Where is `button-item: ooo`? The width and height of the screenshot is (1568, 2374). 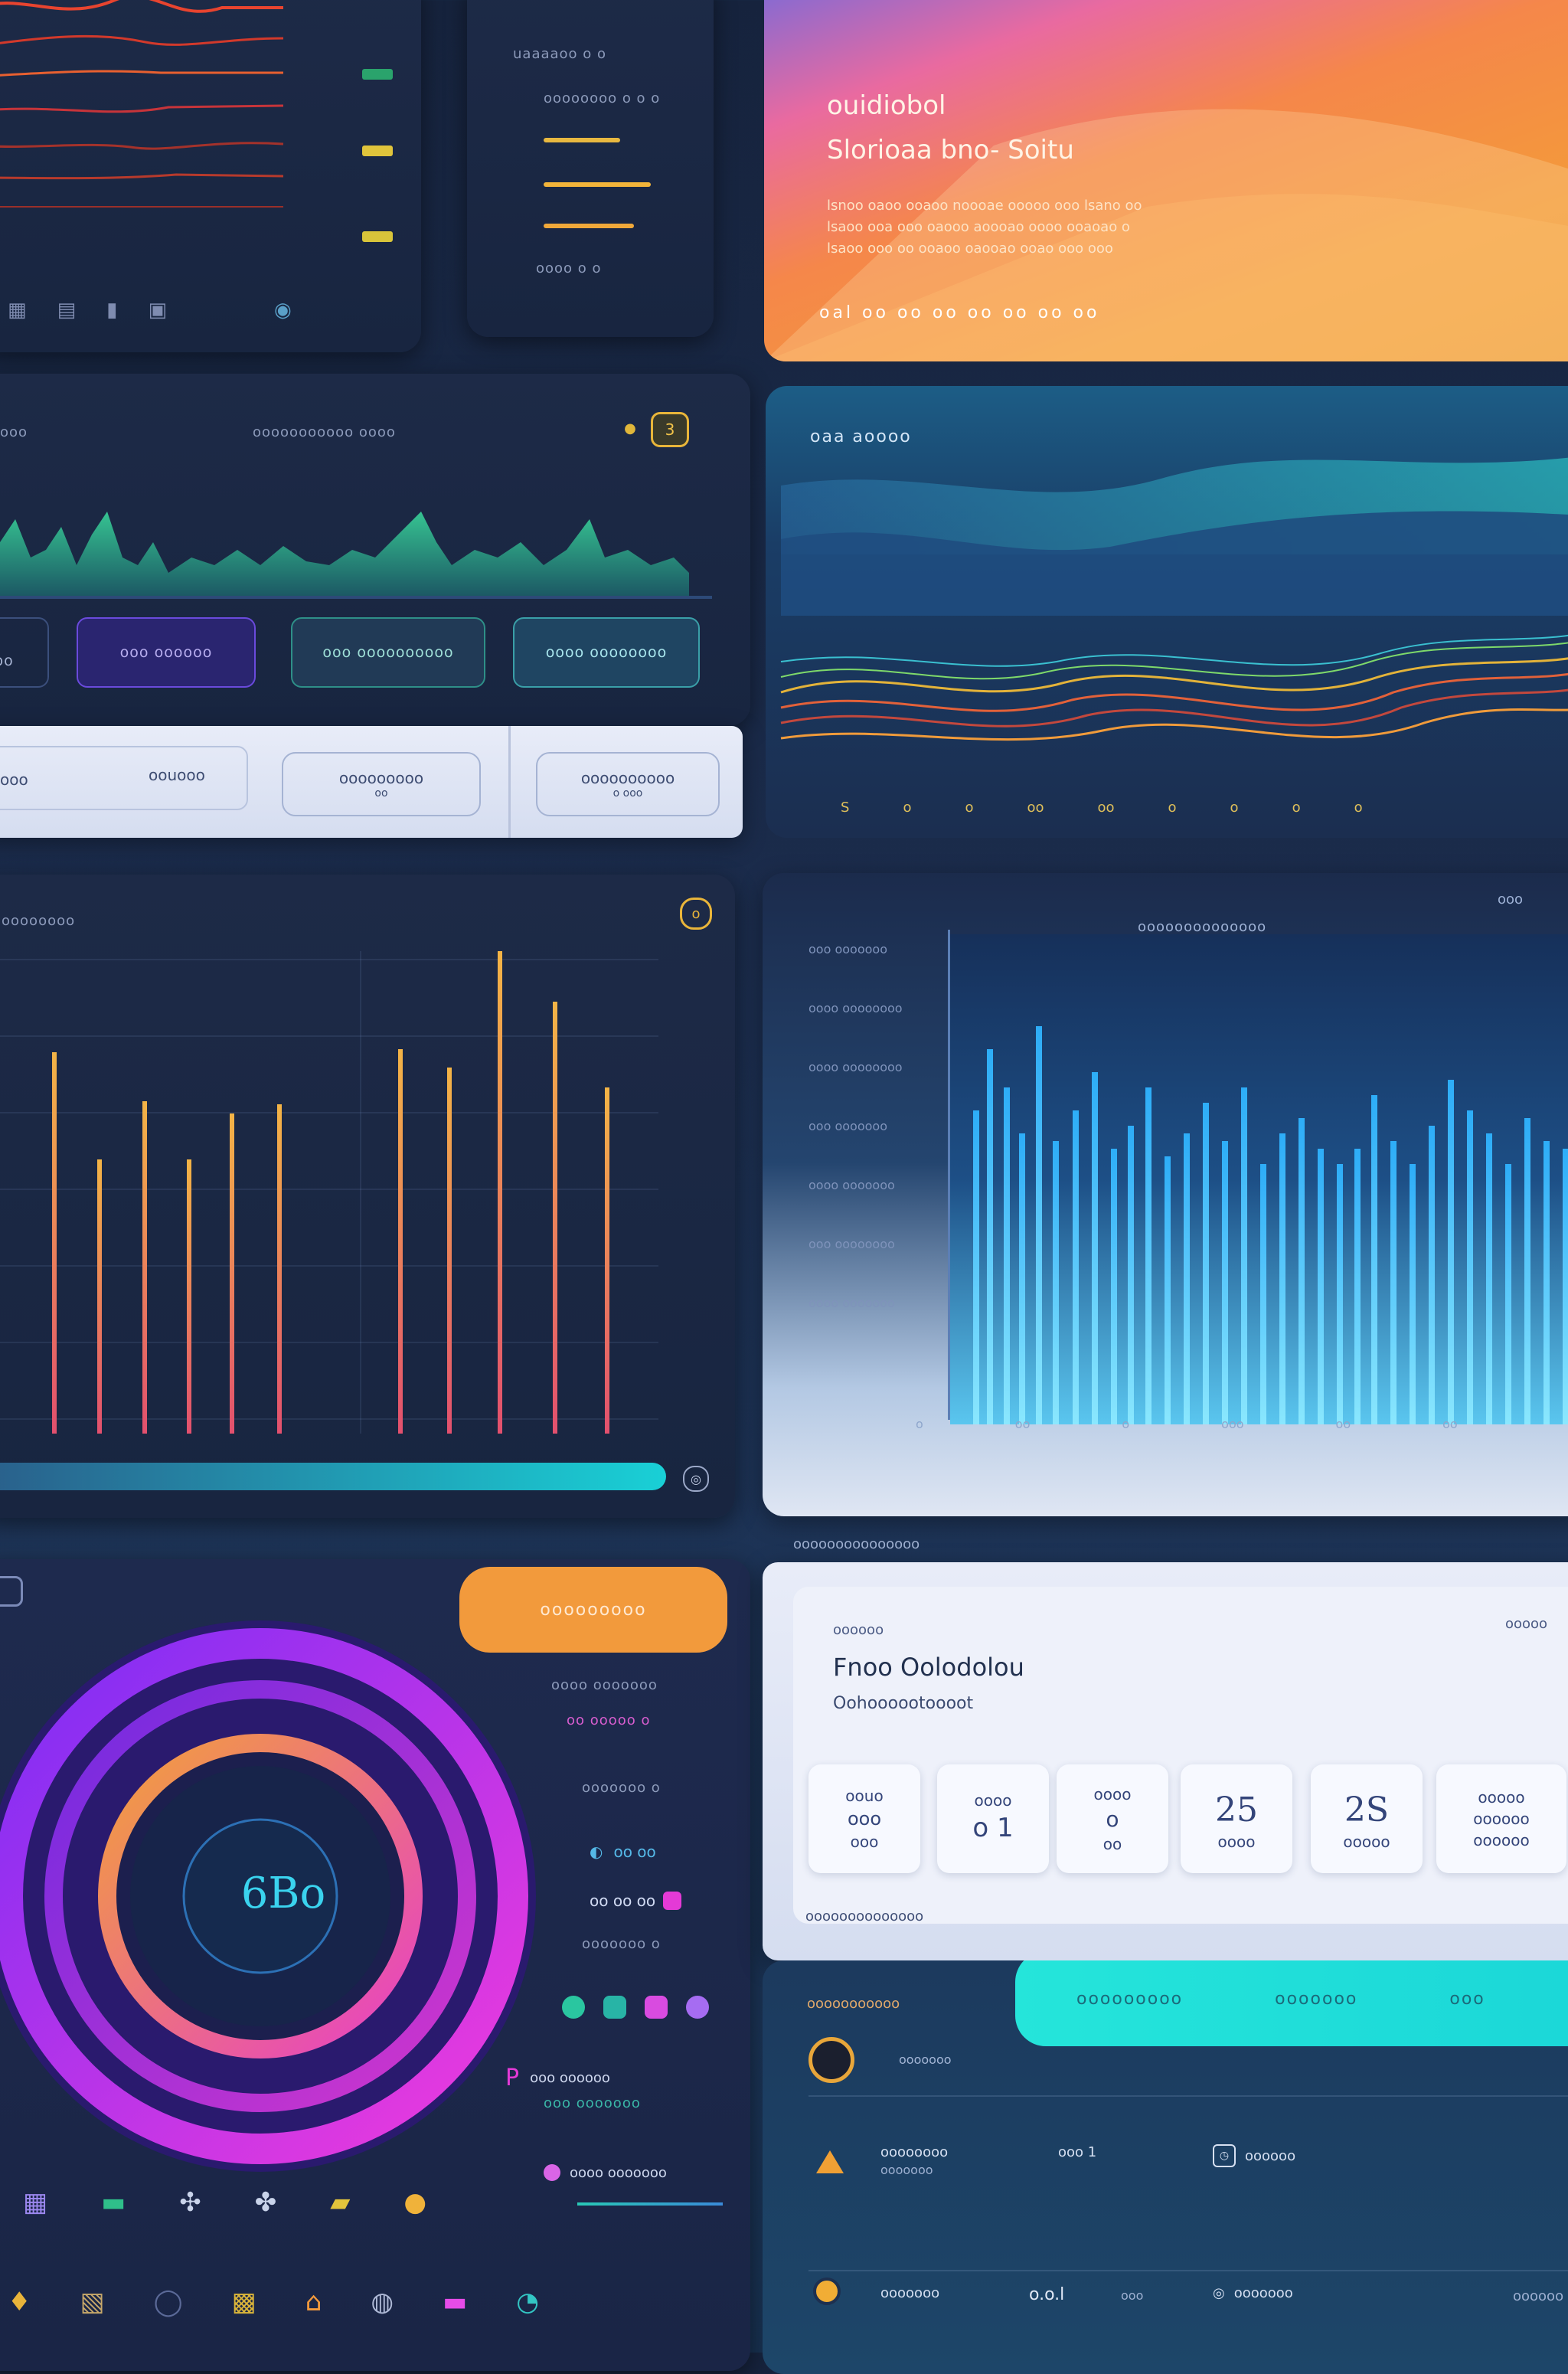 button-item: ooo is located at coordinates (1467, 1999).